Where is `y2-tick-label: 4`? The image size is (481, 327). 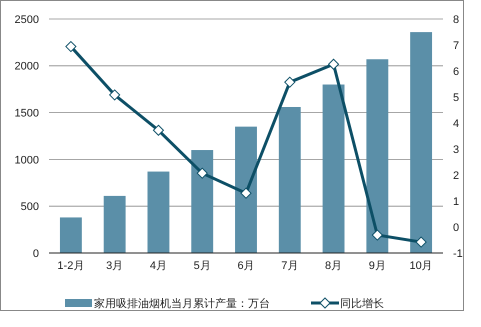 y2-tick-label: 4 is located at coordinates (456, 124).